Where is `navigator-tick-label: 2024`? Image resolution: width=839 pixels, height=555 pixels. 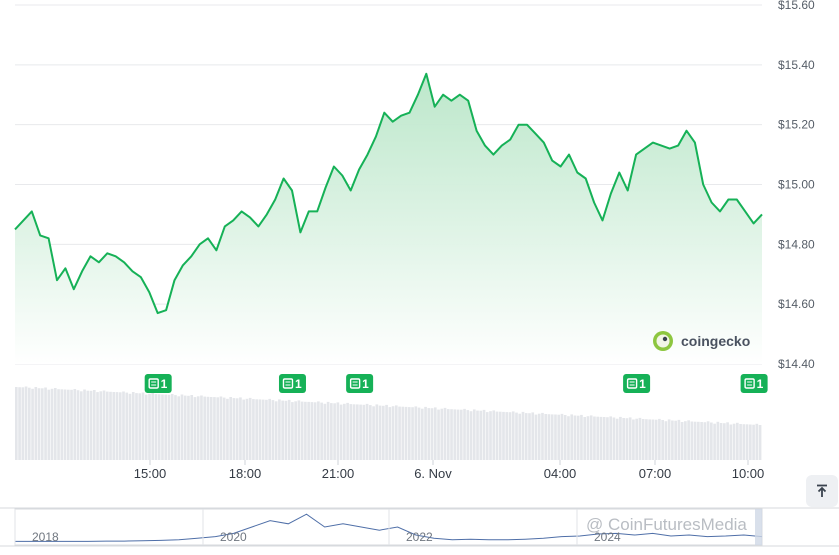
navigator-tick-label: 2024 is located at coordinates (607, 537).